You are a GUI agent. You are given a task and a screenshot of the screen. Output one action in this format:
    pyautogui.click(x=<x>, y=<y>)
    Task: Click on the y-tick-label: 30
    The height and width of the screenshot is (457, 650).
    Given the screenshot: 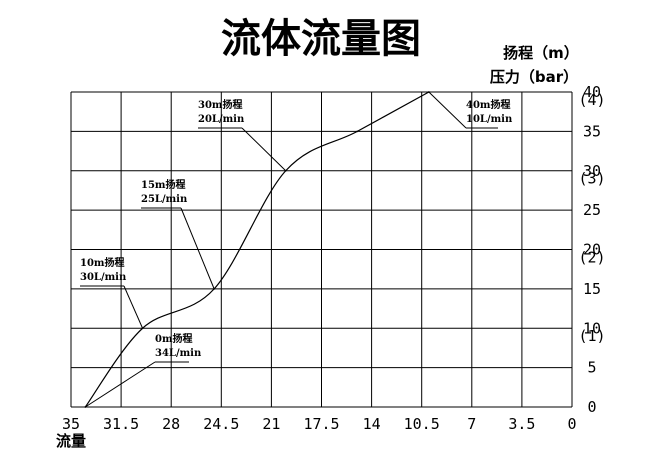 What is the action you would take?
    pyautogui.click(x=592, y=171)
    